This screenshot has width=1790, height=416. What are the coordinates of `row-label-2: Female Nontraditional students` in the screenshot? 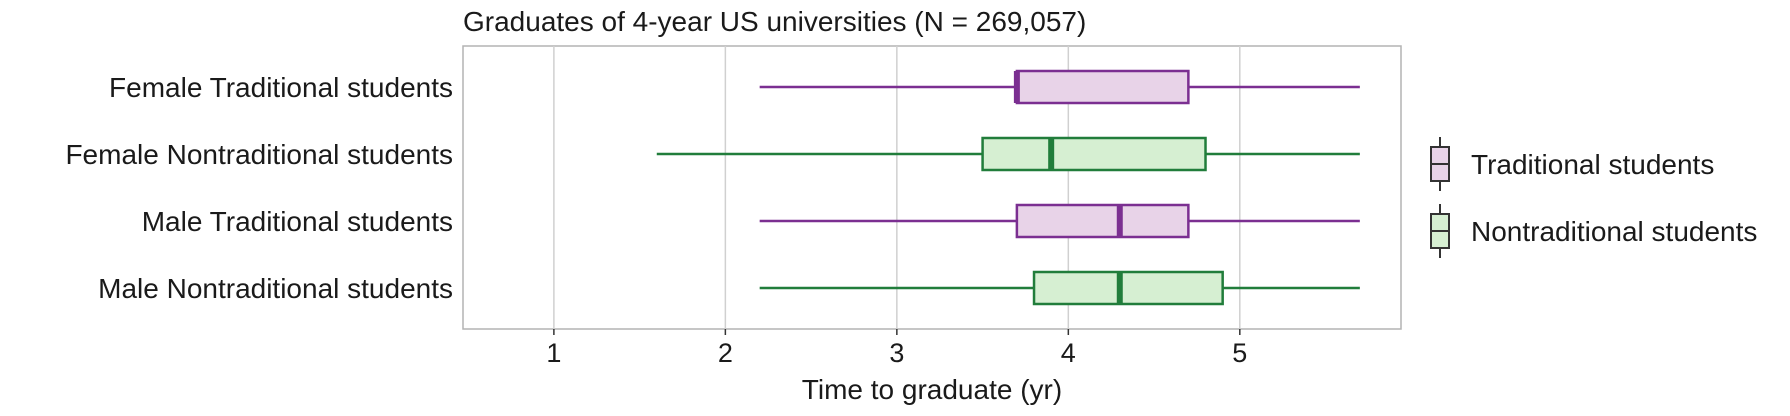 It's located at (259, 154).